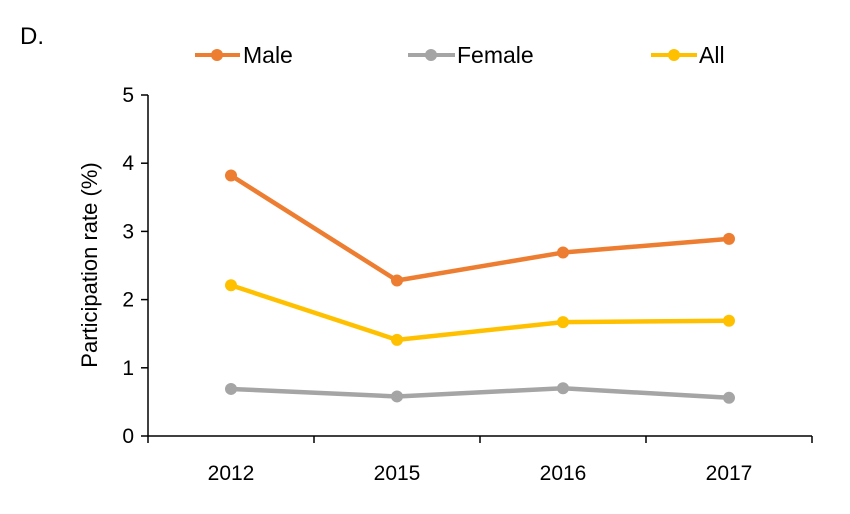 Image resolution: width=850 pixels, height=514 pixels. I want to click on panel-label: D., so click(32, 36).